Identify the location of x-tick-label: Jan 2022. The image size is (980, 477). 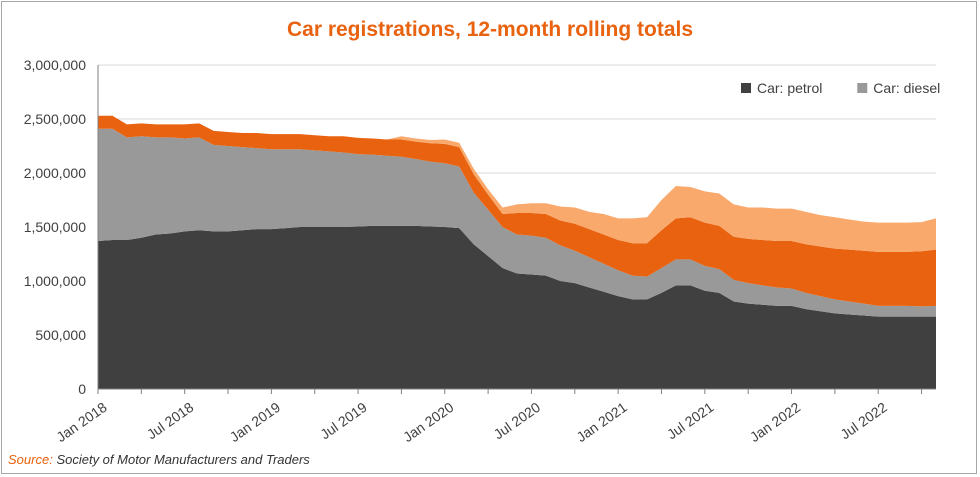
(775, 422).